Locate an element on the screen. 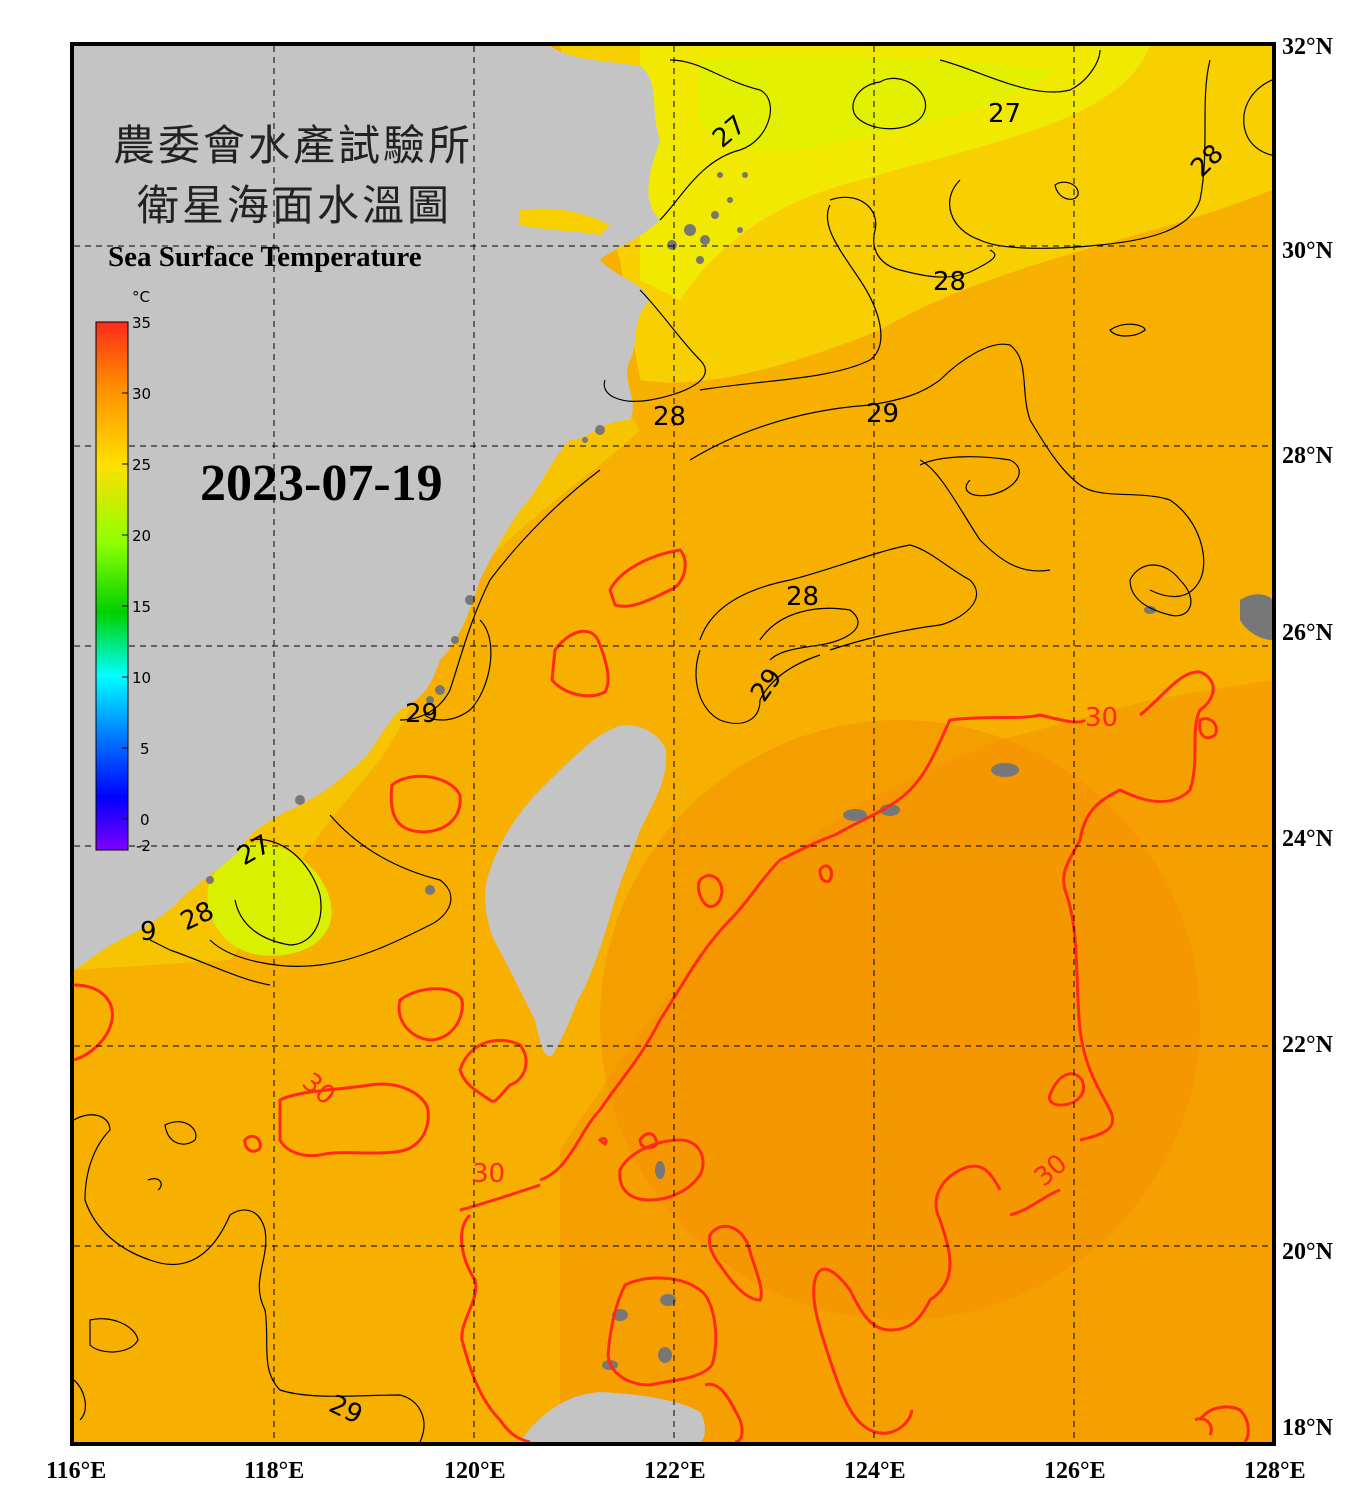 The height and width of the screenshot is (1500, 1350). lat-label: 28°N is located at coordinates (1308, 456).